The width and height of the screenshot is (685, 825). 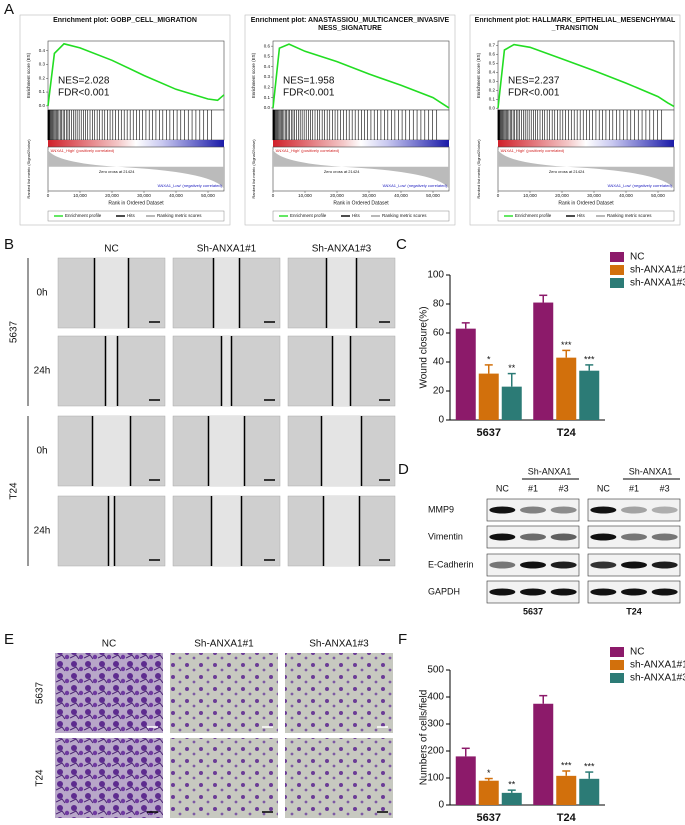 What do you see at coordinates (80, 195) in the screenshot?
I see `x-tick-label: 10,000` at bounding box center [80, 195].